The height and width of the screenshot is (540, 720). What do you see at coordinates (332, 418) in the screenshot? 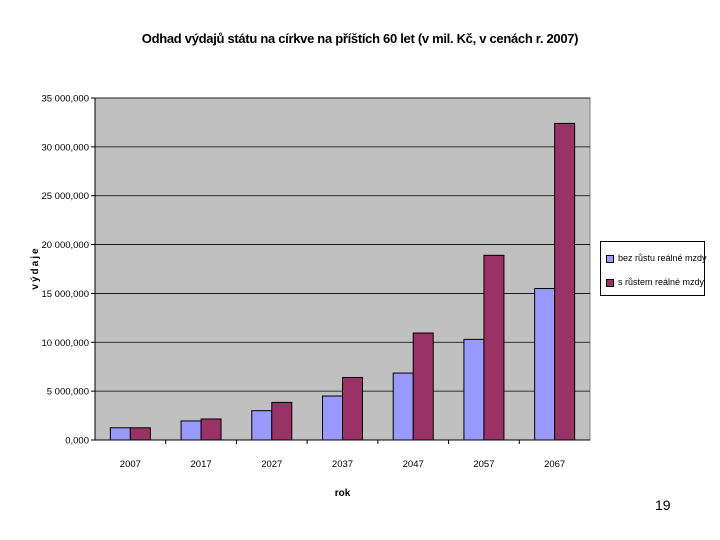
I see `bar-bez-rustu-2037` at bounding box center [332, 418].